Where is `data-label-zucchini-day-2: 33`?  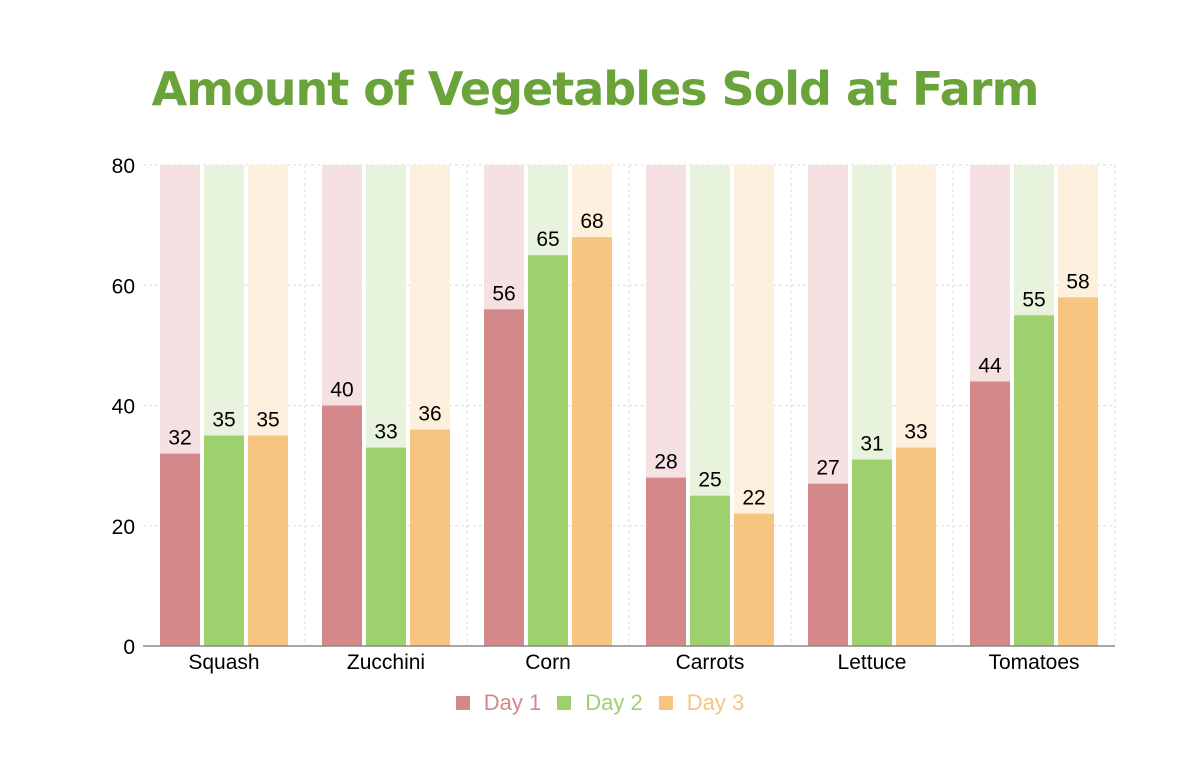
data-label-zucchini-day-2: 33 is located at coordinates (385, 432).